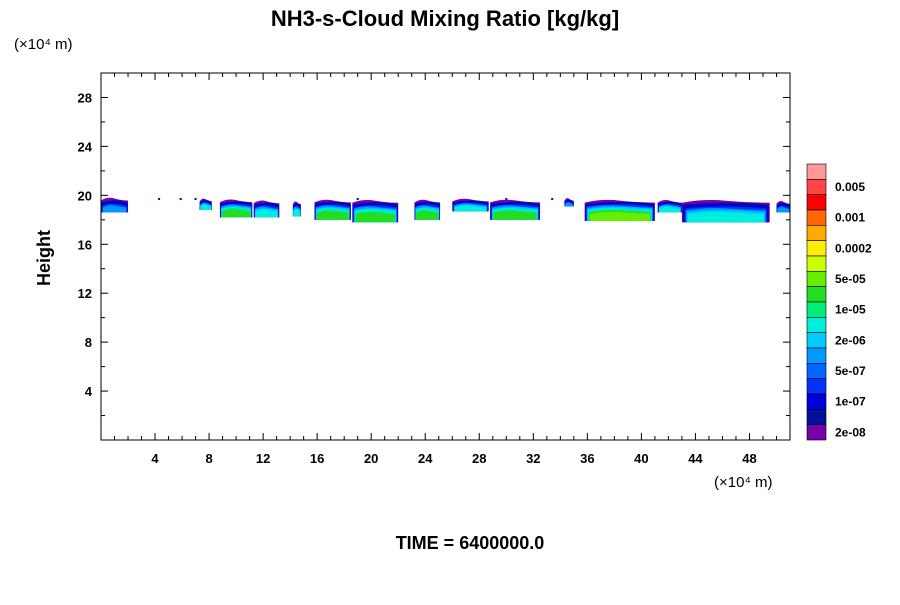  Describe the element at coordinates (743, 482) in the screenshot. I see `x-axis-unit: (×10⁴ m)` at that location.